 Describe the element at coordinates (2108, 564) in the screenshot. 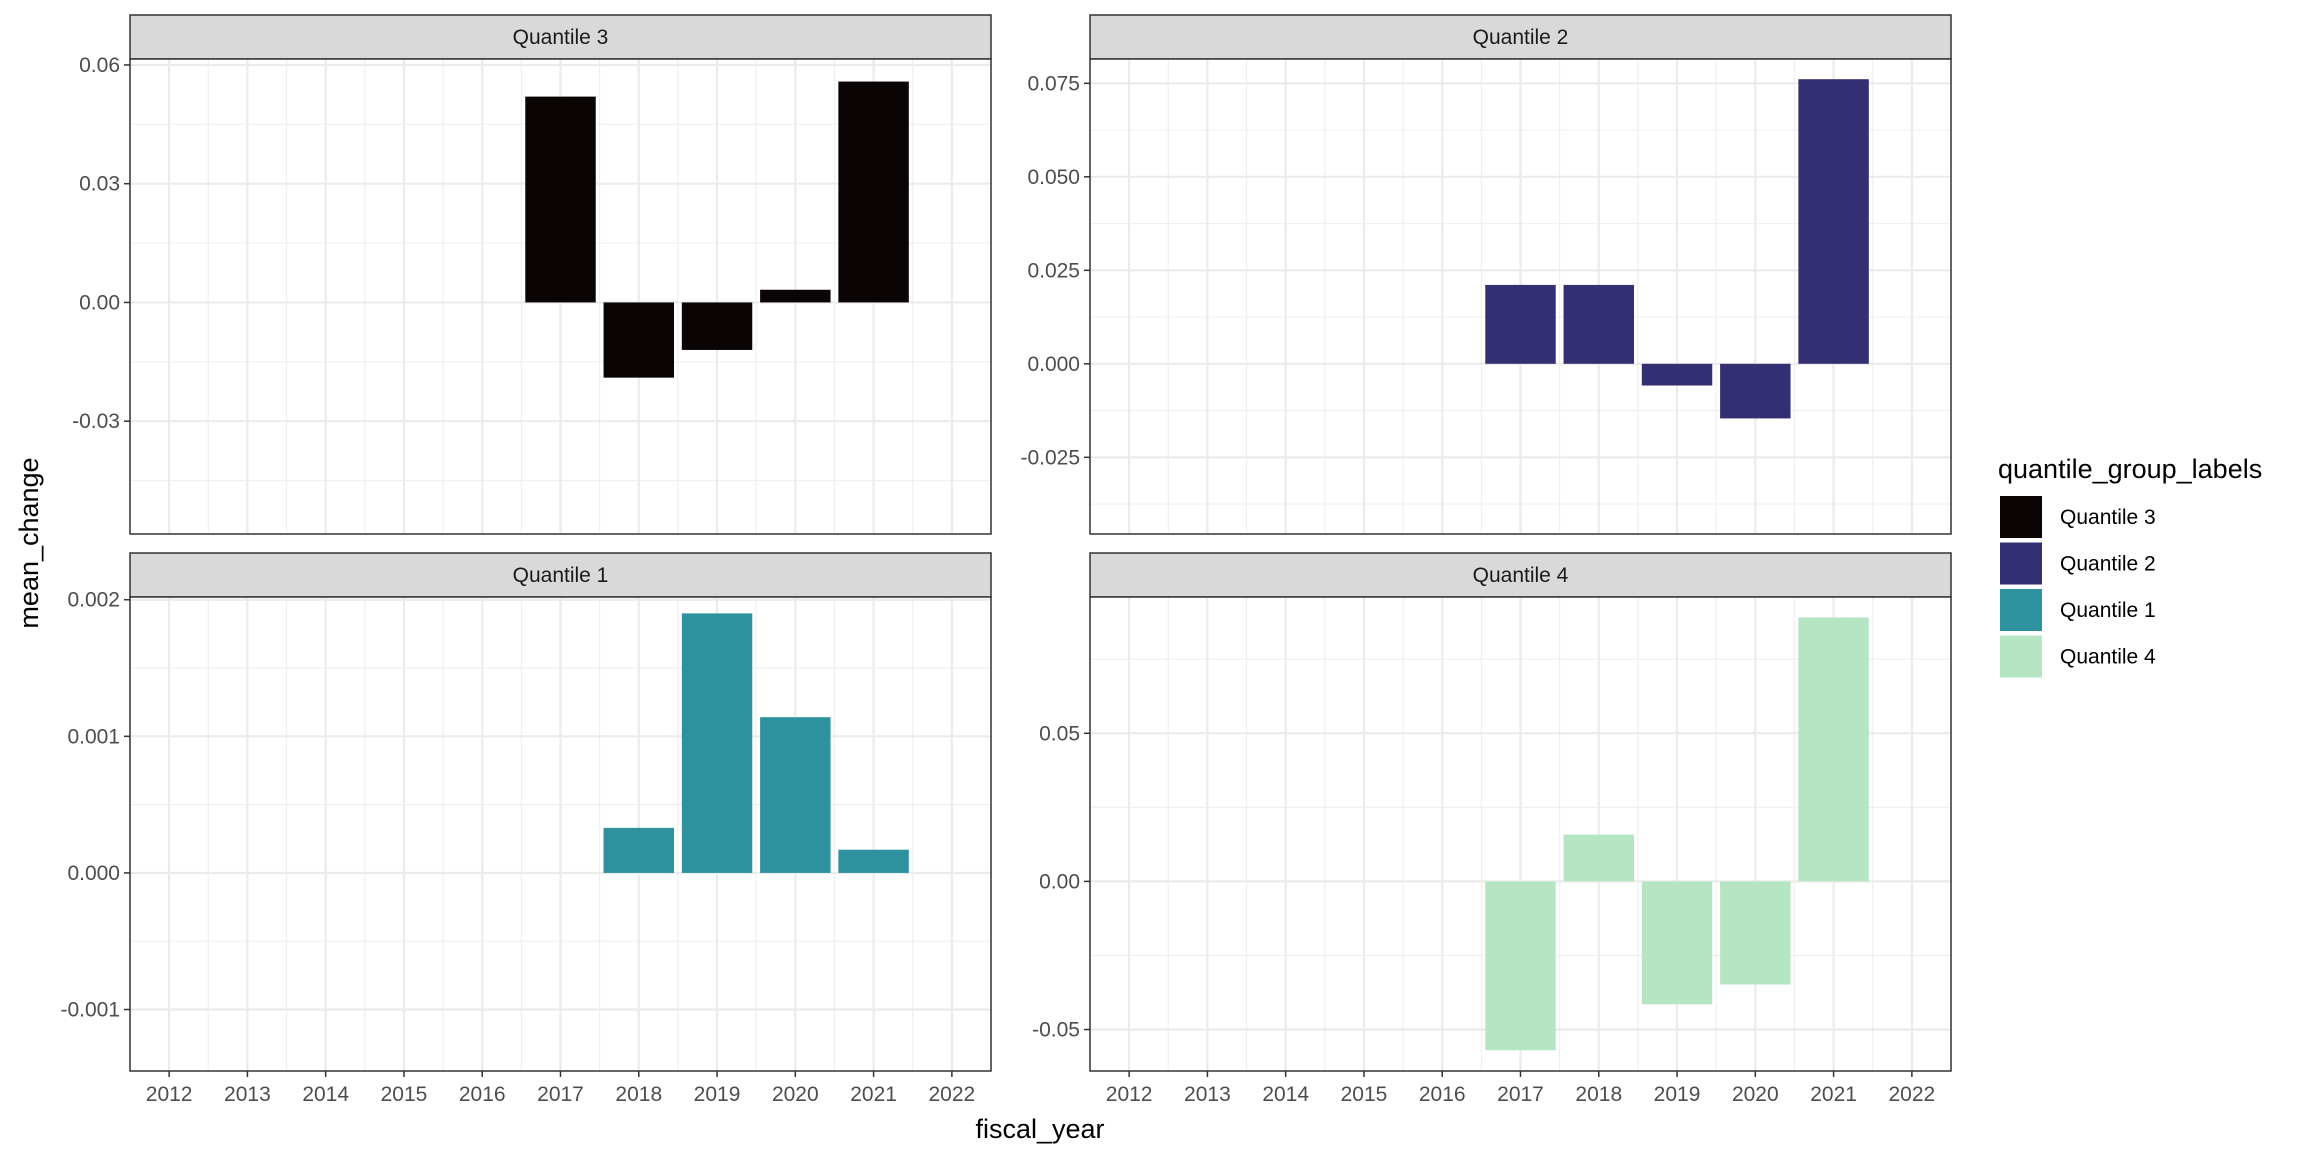

I see `legend-label: Quantile 2` at that location.